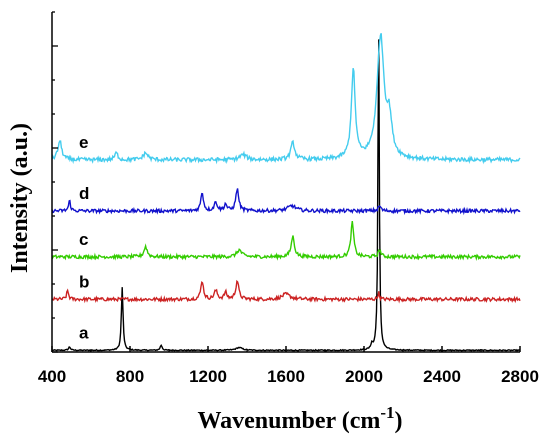 The image size is (550, 446). What do you see at coordinates (442, 376) in the screenshot?
I see `x-tick-label-2400: 2400` at bounding box center [442, 376].